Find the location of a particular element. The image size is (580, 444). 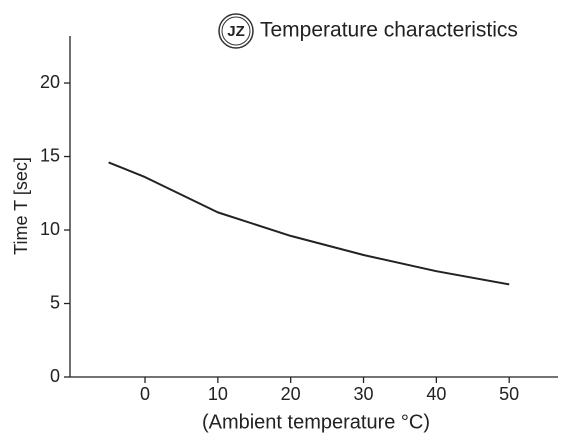

y-tick-label: 15 is located at coordinates (50, 155).